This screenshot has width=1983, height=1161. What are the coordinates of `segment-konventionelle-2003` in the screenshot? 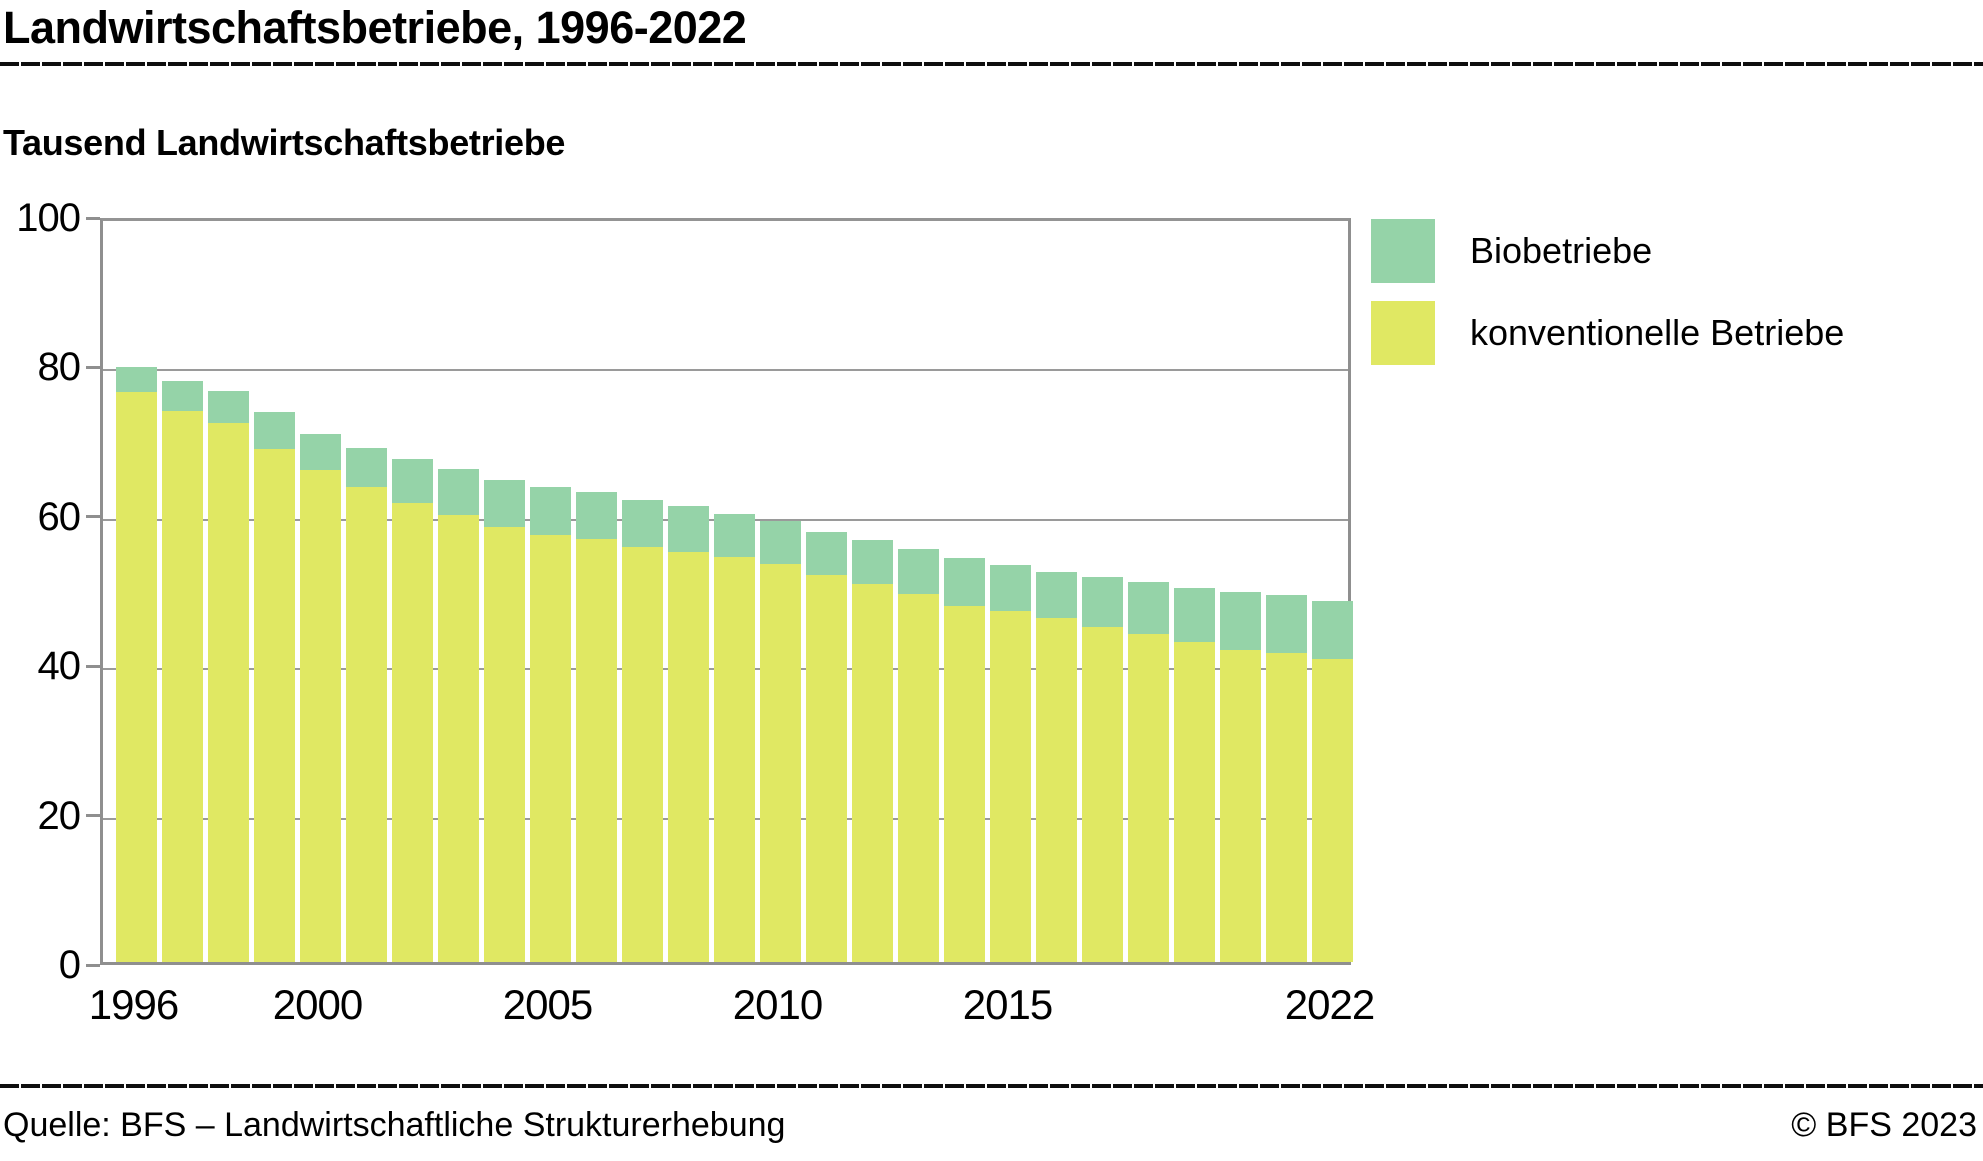 It's located at (458, 738).